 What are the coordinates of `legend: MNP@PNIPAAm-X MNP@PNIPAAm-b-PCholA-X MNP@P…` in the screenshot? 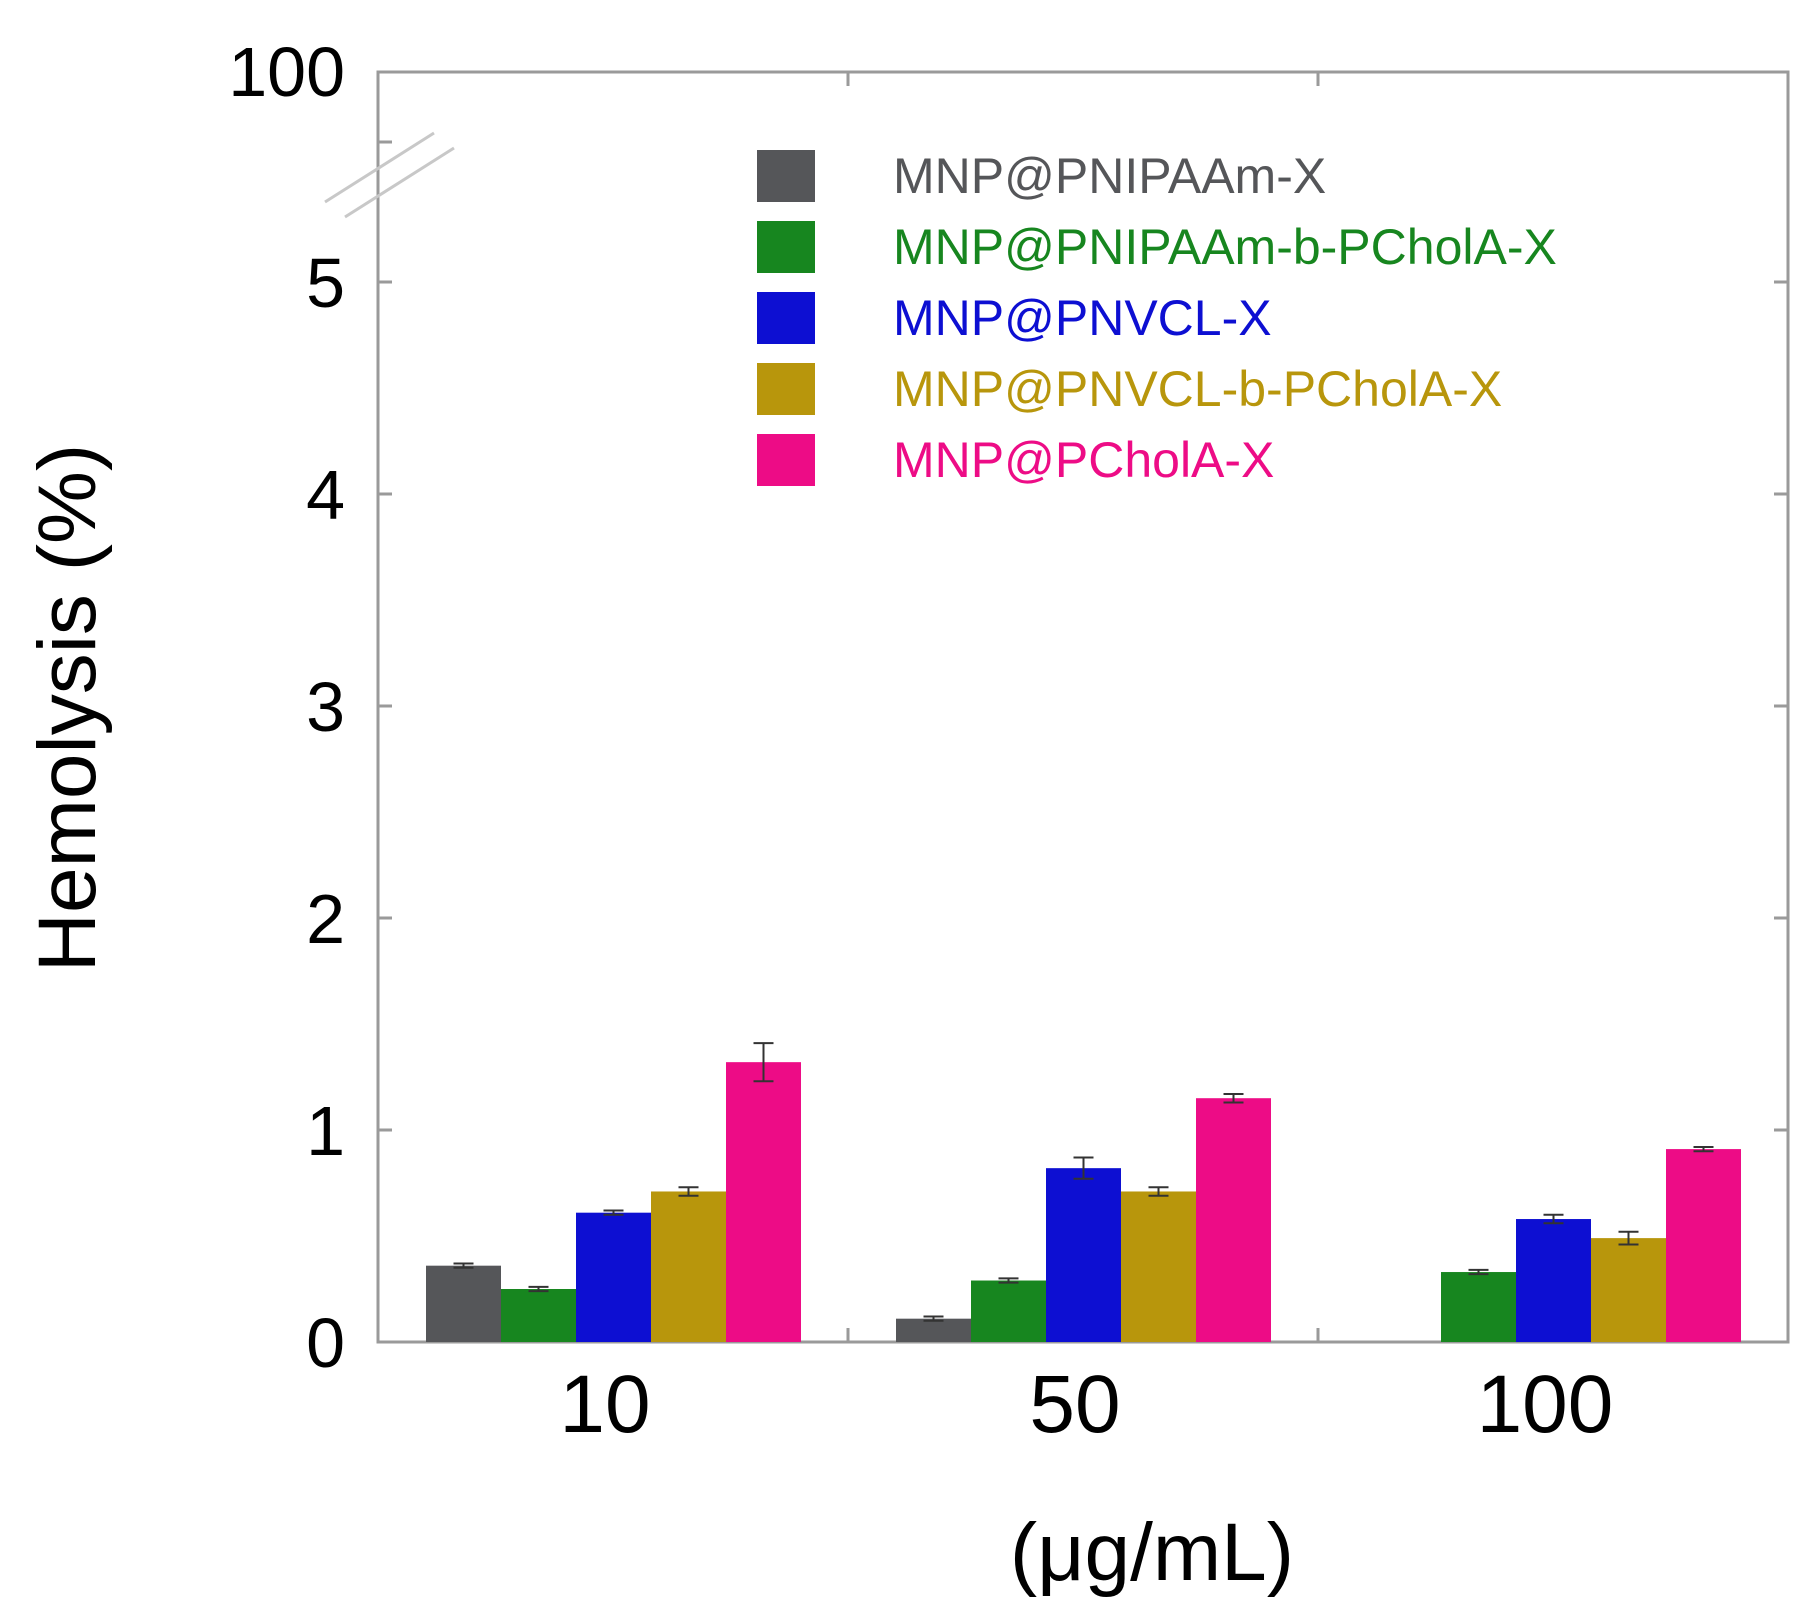 It's located at (1157, 318).